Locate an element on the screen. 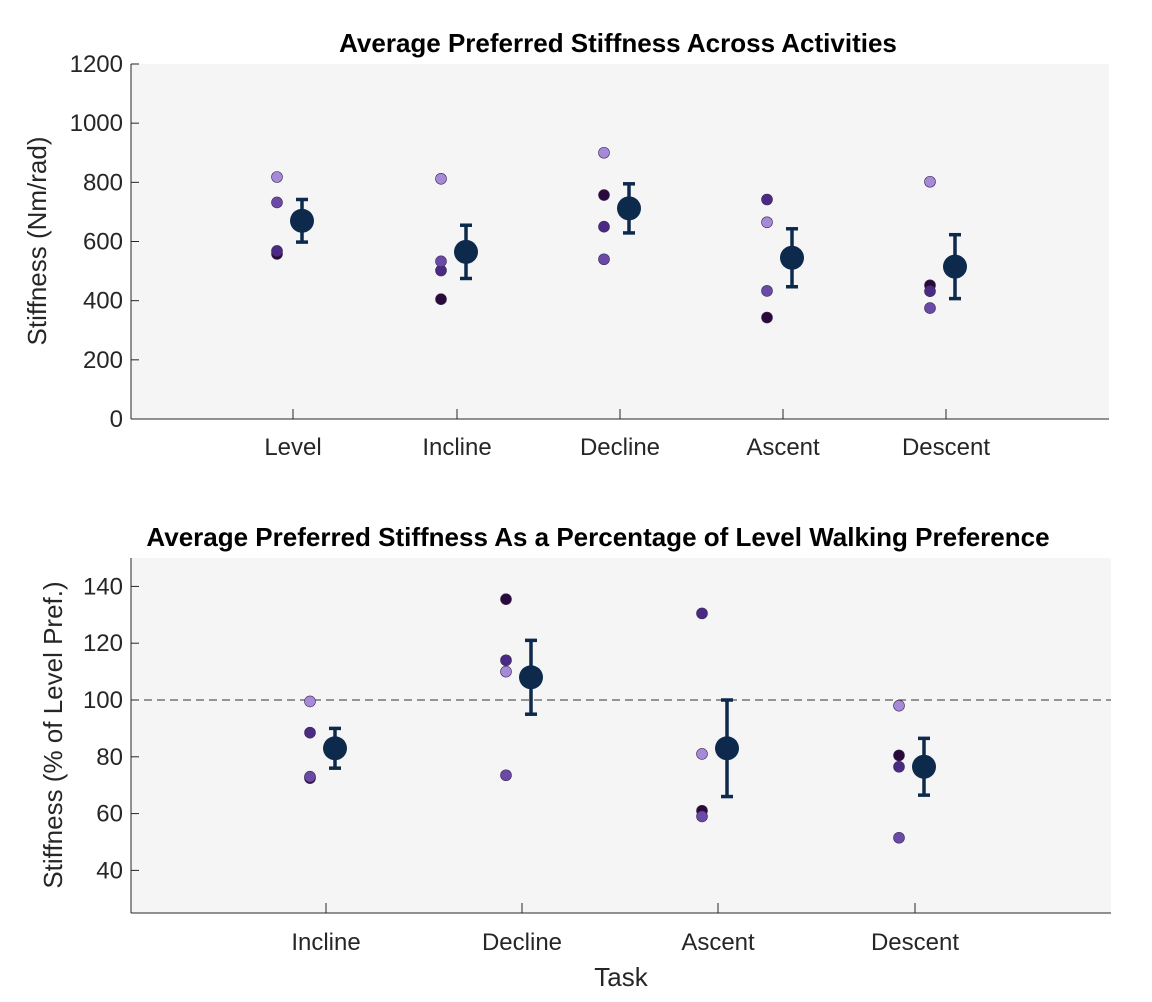 Image resolution: width=1152 pixels, height=1002 pixels. y-tick-label: 0 is located at coordinates (116, 419).